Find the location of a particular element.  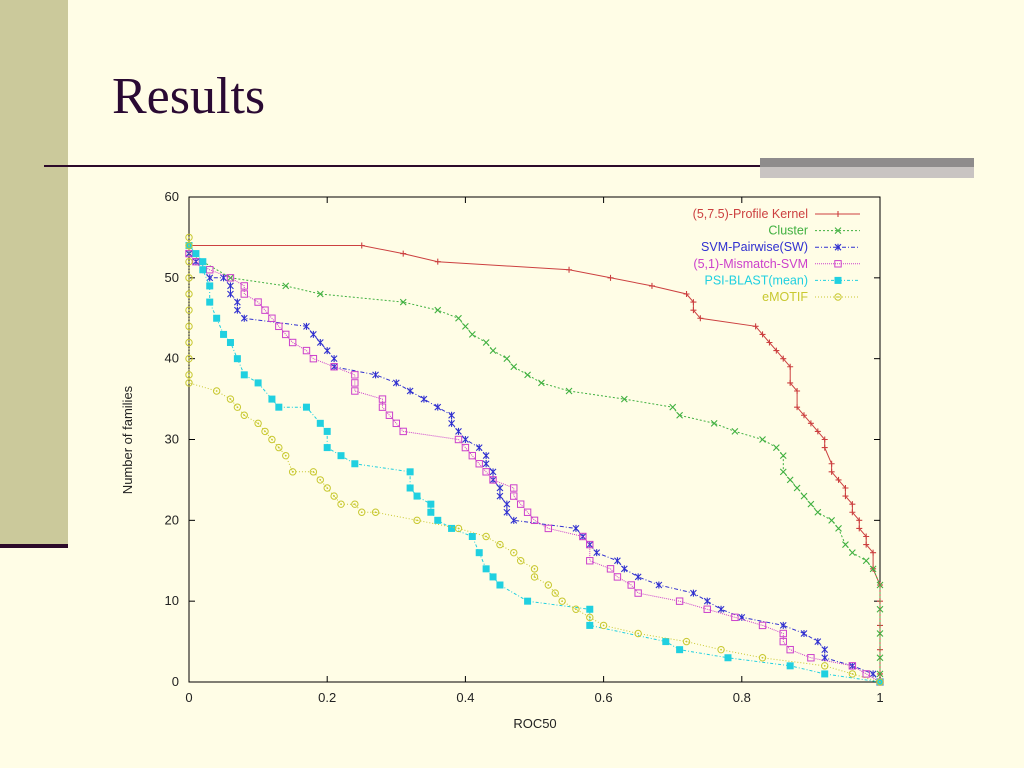

legend-label: SVM-Pairwise(SW) is located at coordinates (754, 247).